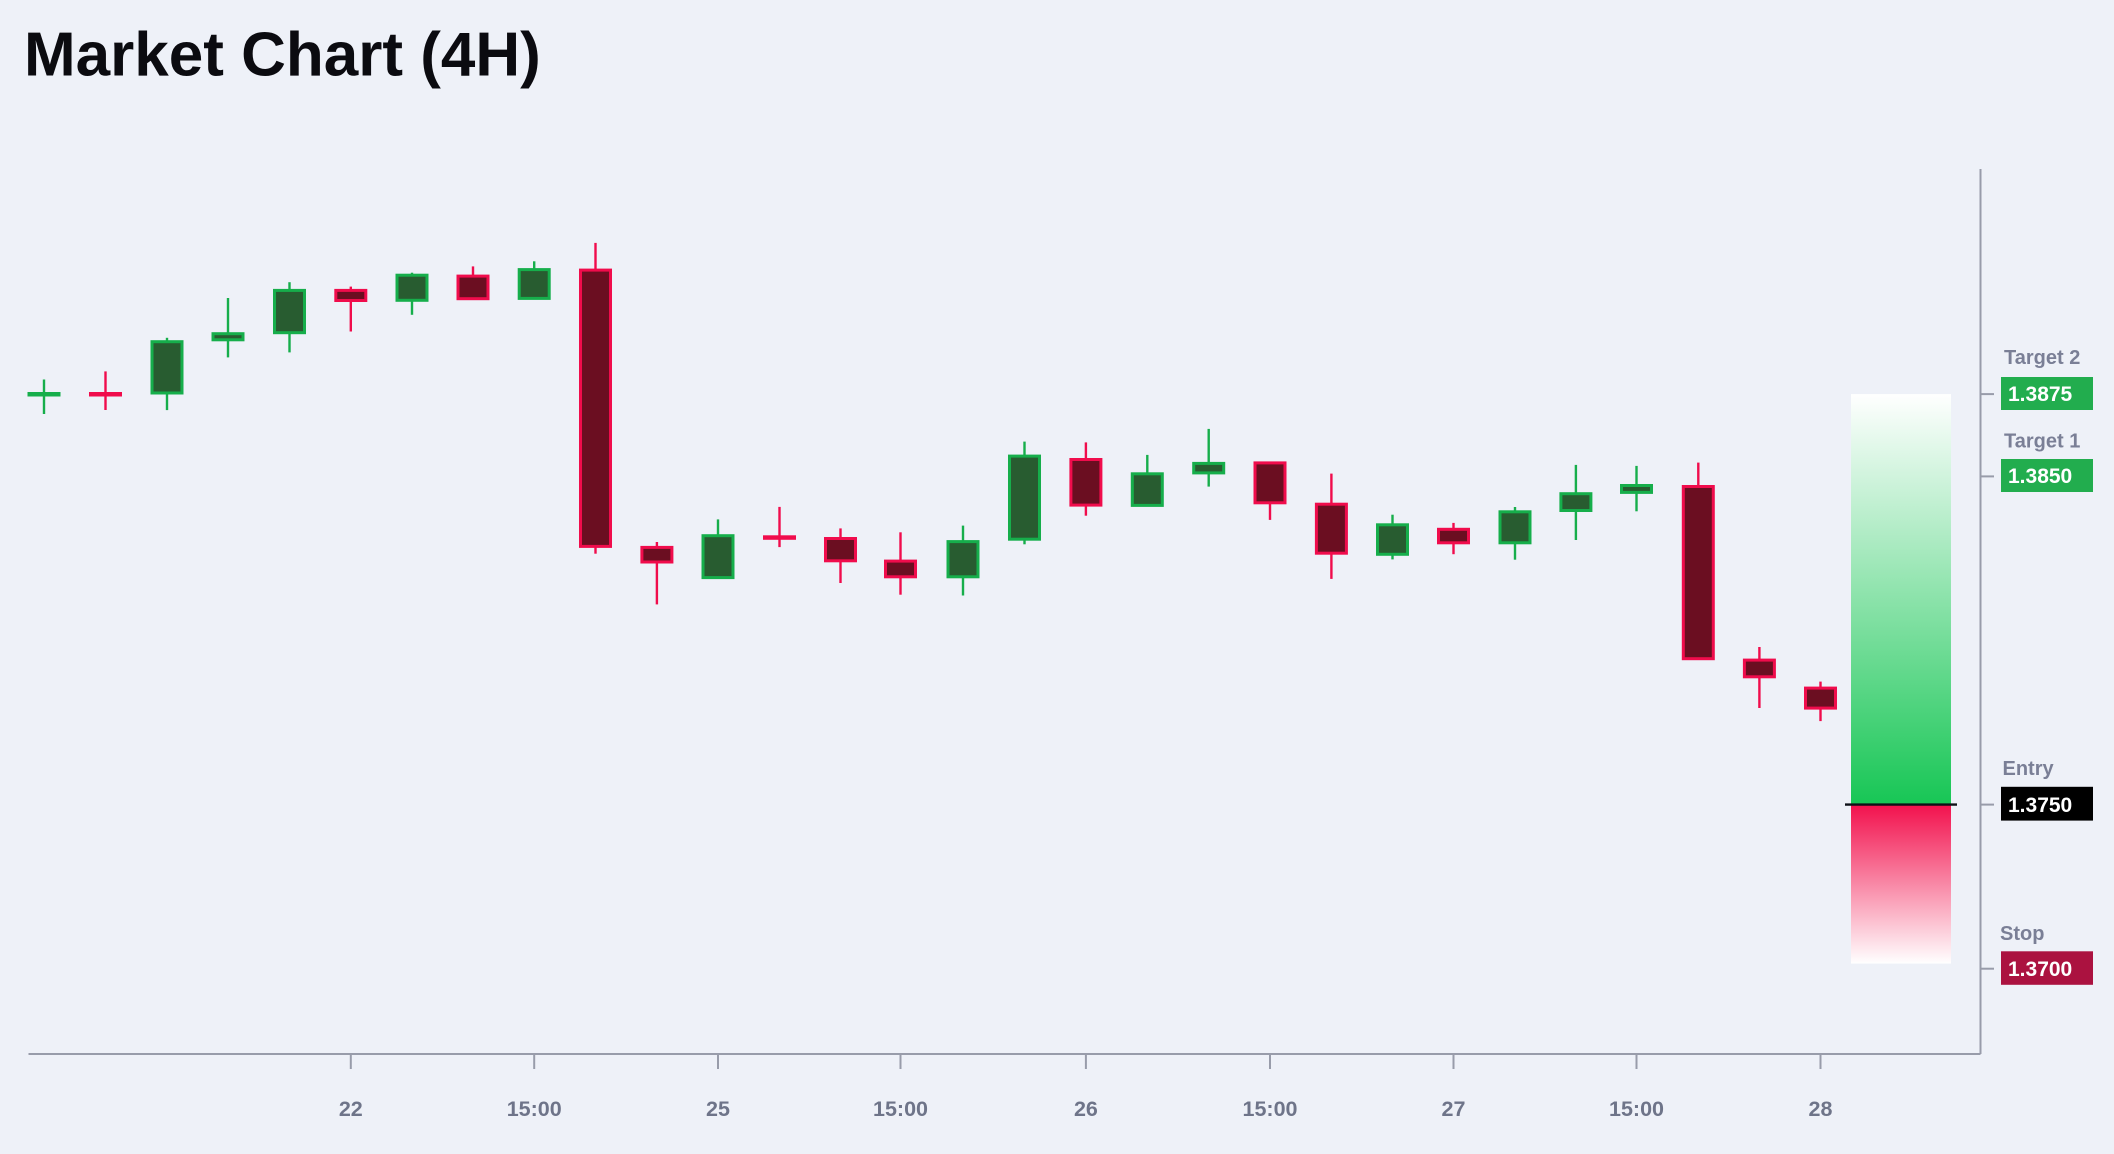 This screenshot has width=2114, height=1154. What do you see at coordinates (2040, 969) in the screenshot?
I see `svg-text: 1.3700` at bounding box center [2040, 969].